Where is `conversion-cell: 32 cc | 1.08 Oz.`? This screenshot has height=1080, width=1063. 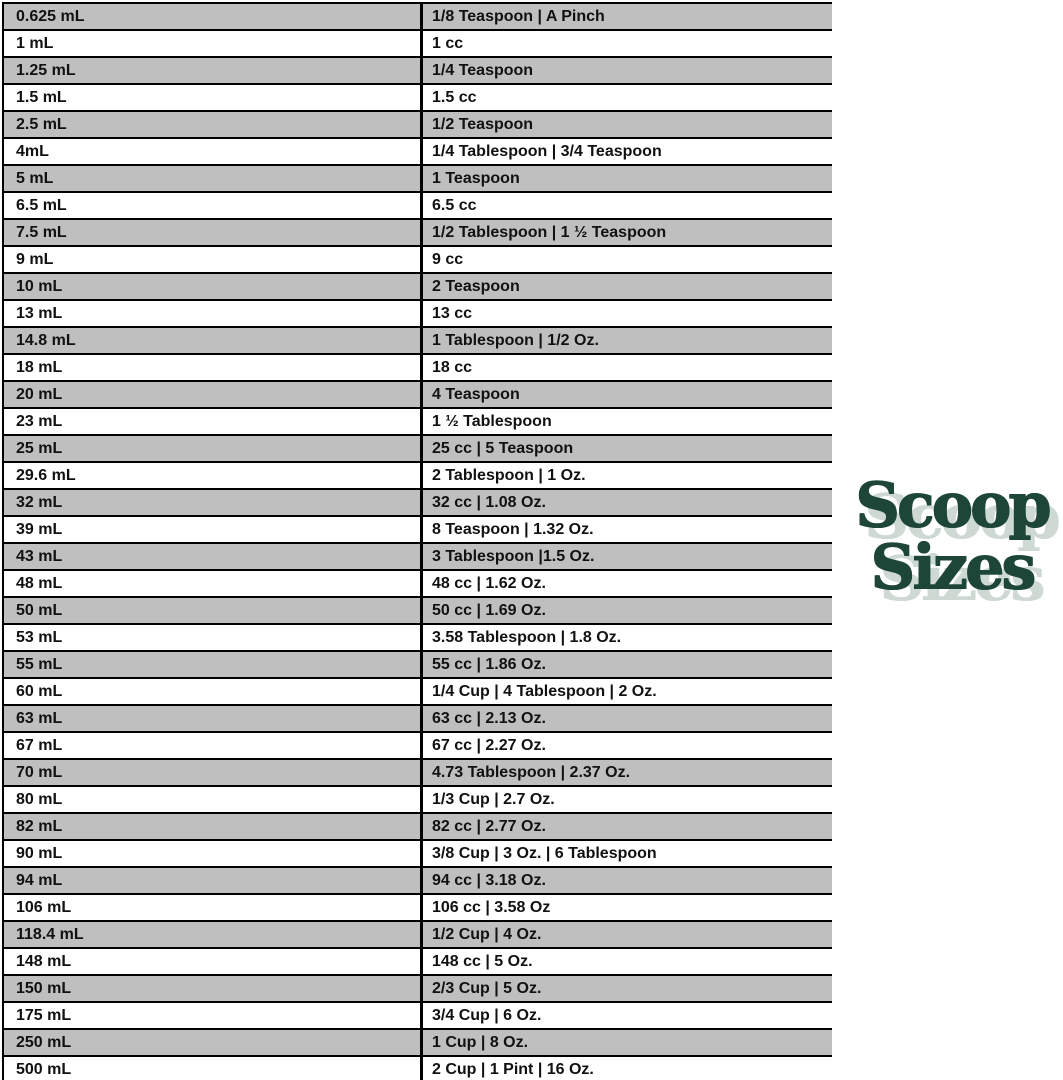 conversion-cell: 32 cc | 1.08 Oz. is located at coordinates (489, 502).